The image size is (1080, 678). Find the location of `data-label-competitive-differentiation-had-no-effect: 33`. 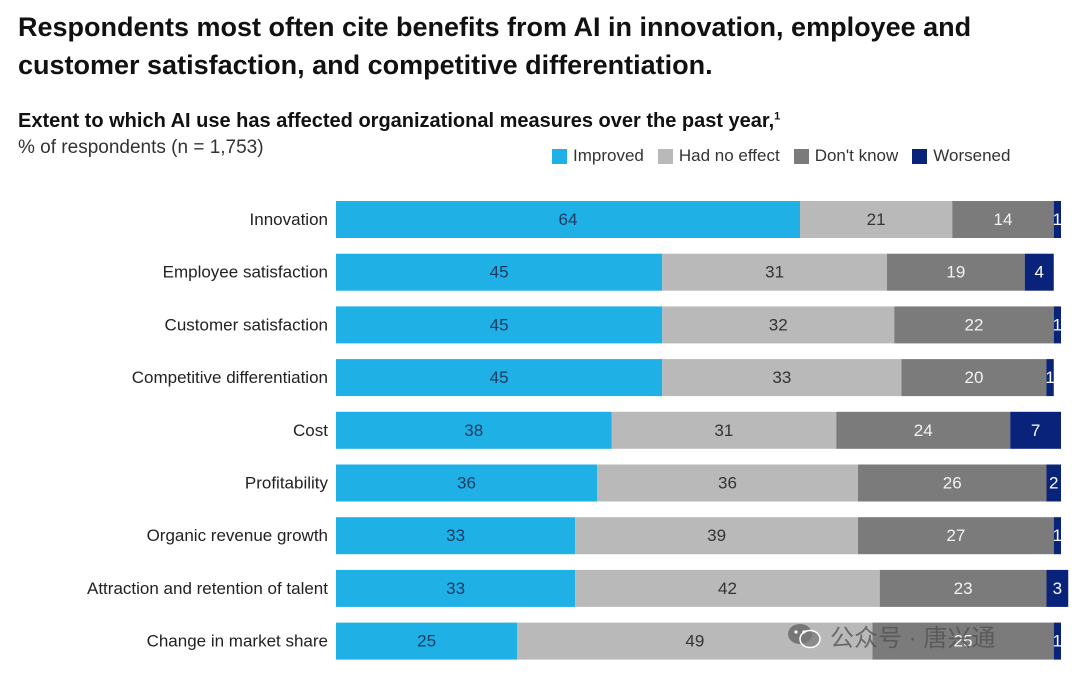

data-label-competitive-differentiation-had-no-effect: 33 is located at coordinates (781, 377).